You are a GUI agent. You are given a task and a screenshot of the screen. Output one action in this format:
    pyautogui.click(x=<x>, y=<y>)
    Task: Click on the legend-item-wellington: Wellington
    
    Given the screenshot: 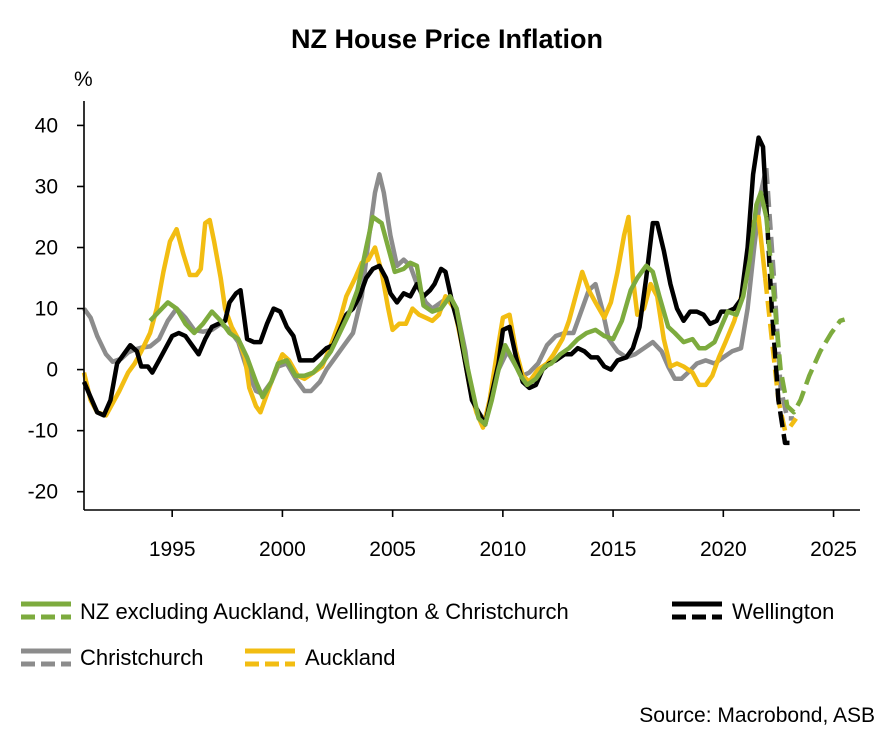 What is the action you would take?
    pyautogui.click(x=753, y=611)
    